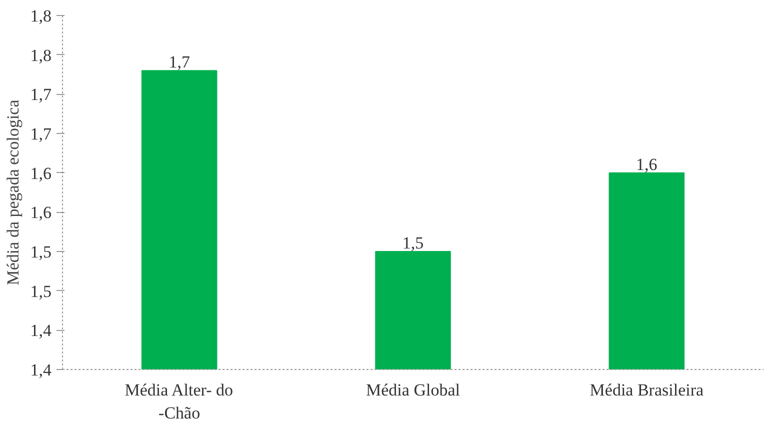 The width and height of the screenshot is (773, 425). Describe the element at coordinates (647, 164) in the screenshot. I see `data-label: 1,6` at that location.